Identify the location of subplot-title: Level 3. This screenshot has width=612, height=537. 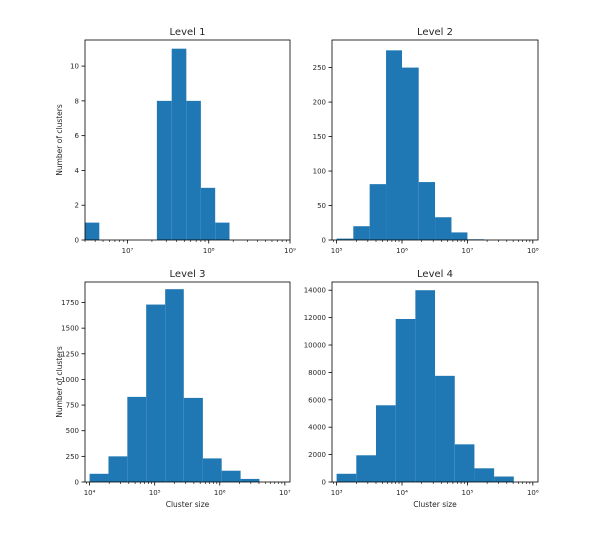
(188, 274).